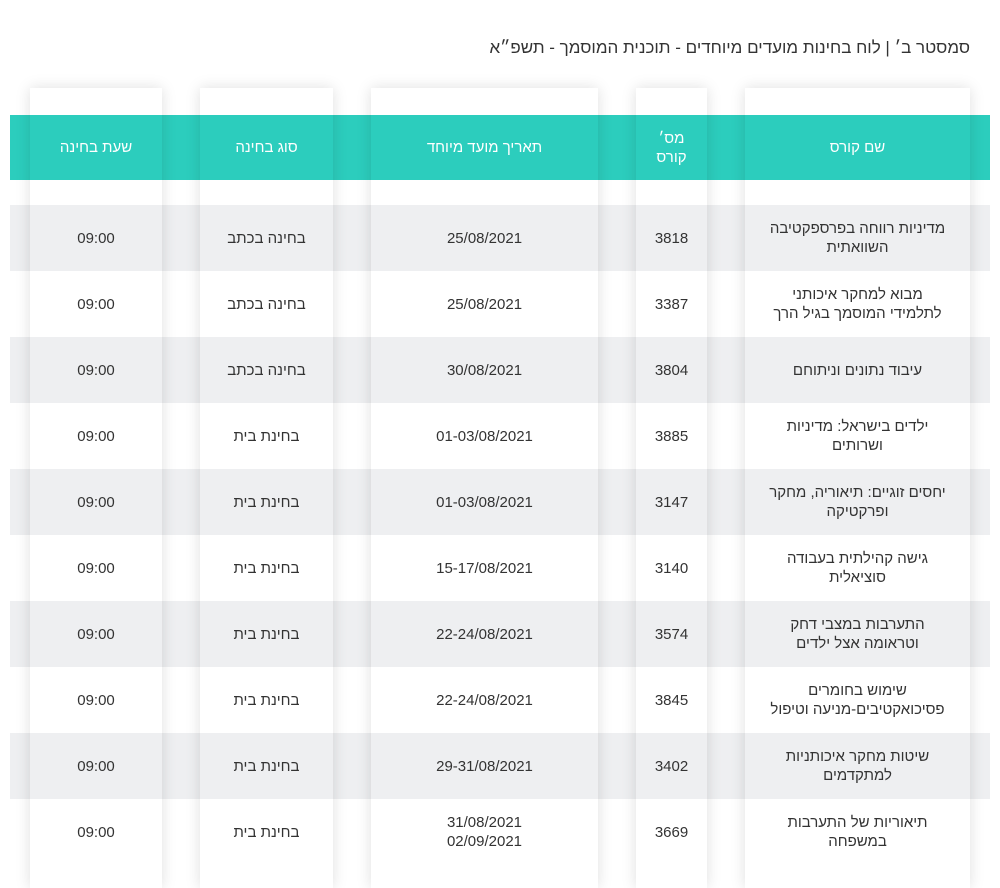  I want to click on course-number-text: 3140, so click(671, 568).